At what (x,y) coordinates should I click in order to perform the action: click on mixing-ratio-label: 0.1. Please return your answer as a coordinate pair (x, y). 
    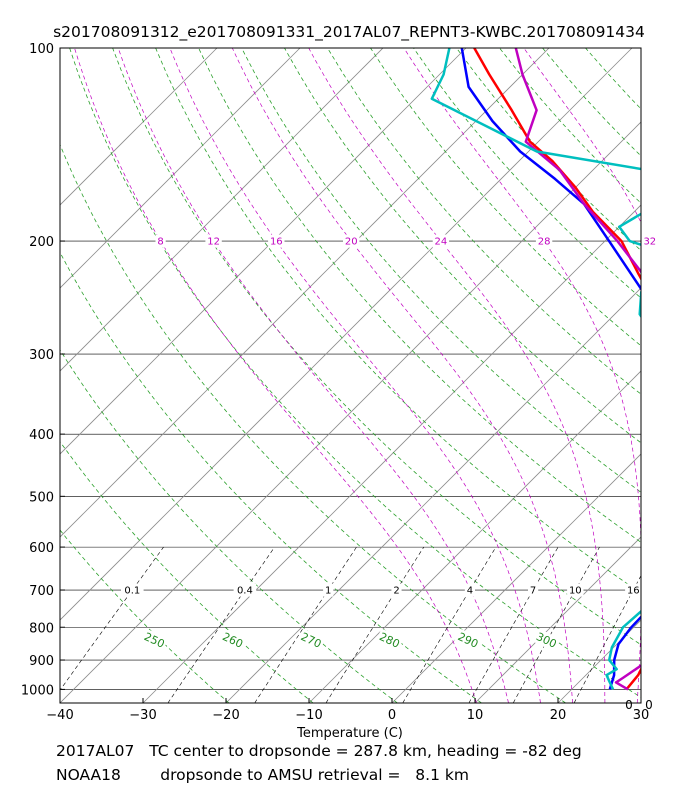
    Looking at the image, I should click on (132, 591).